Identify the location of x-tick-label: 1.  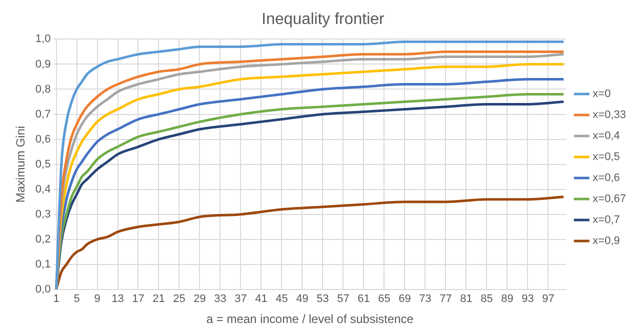
(56, 299).